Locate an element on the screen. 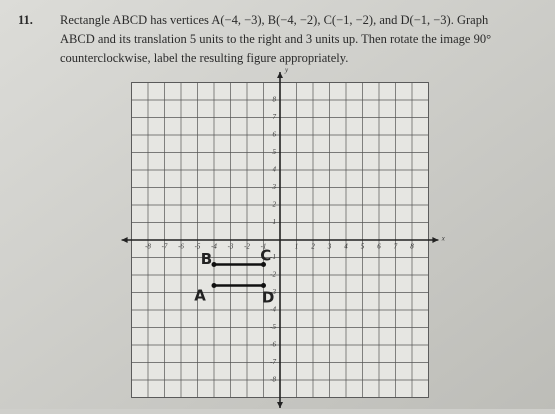  y-tick-label: -1 is located at coordinates (273, 257).